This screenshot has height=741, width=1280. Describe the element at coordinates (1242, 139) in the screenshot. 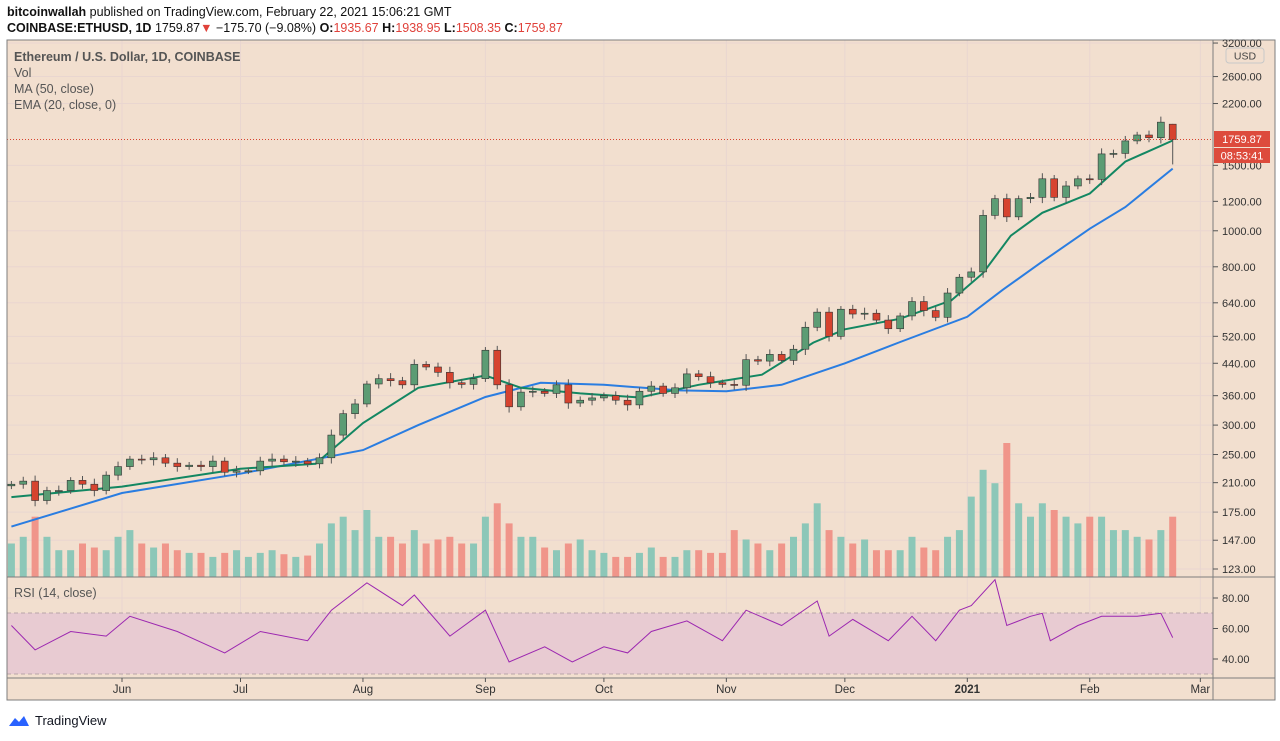

I see `last-price-tag` at that location.